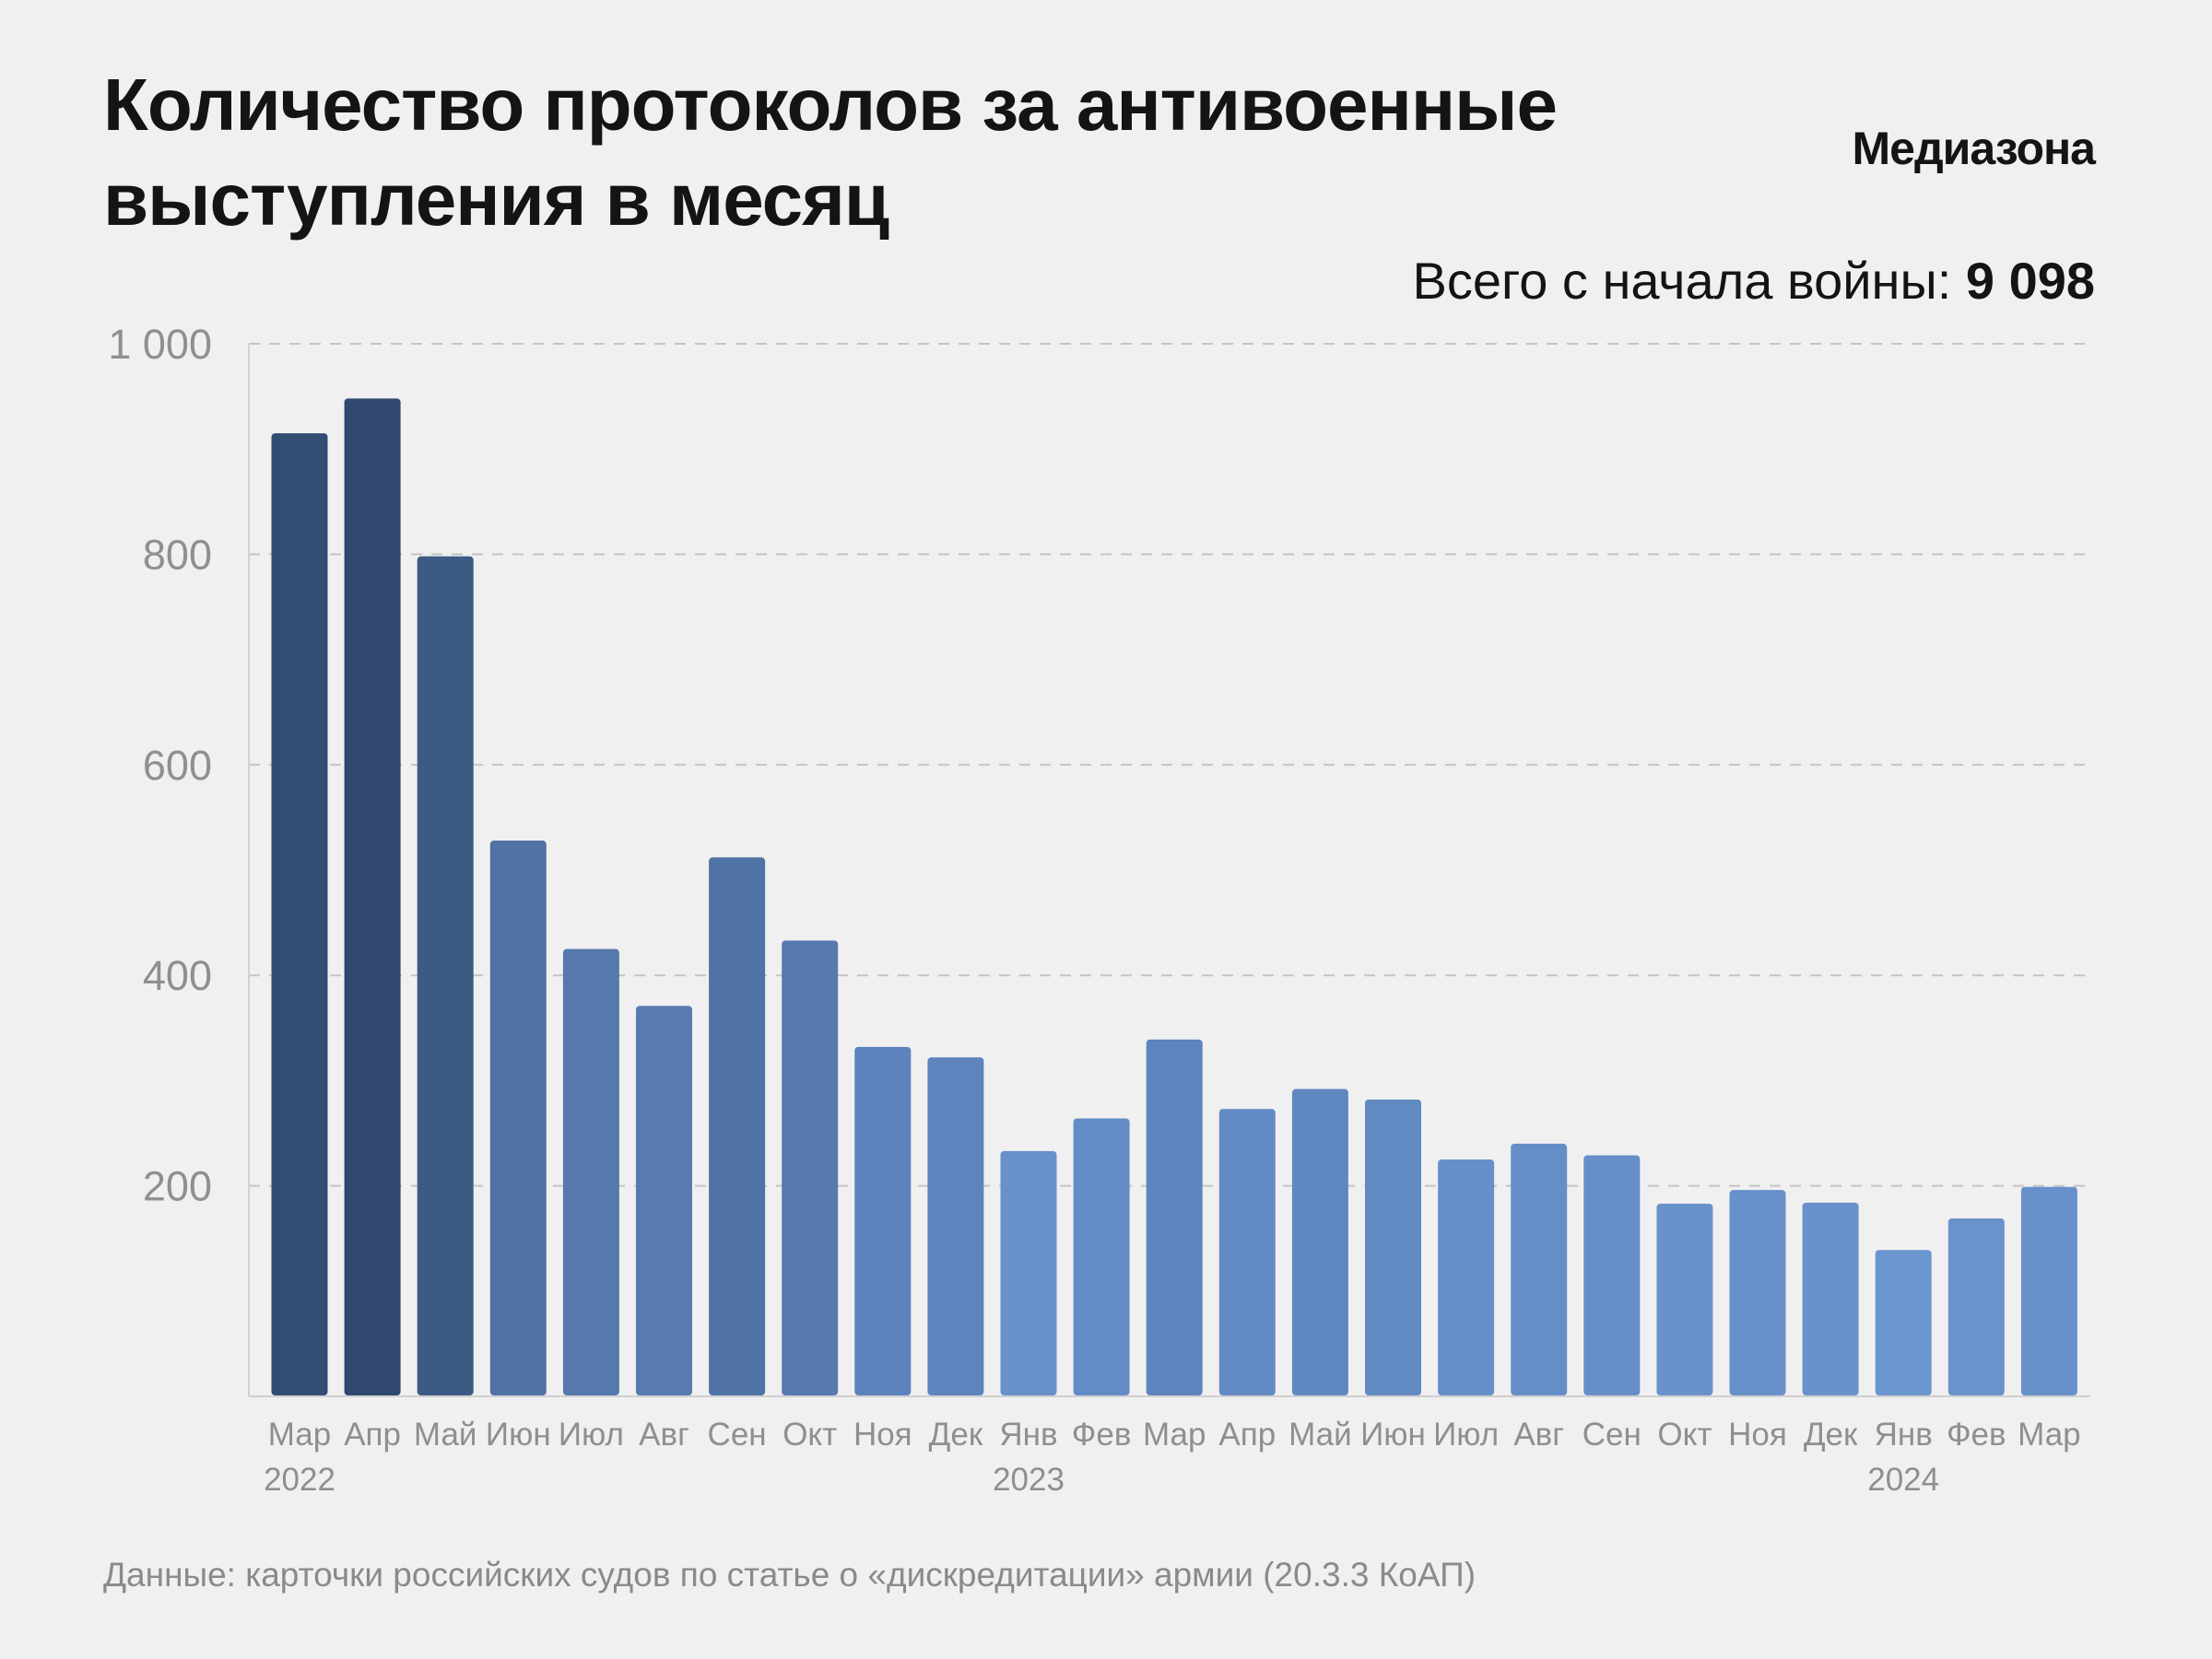 The image size is (2212, 1659). I want to click on total-label: Всего с начала войны:, so click(1689, 281).